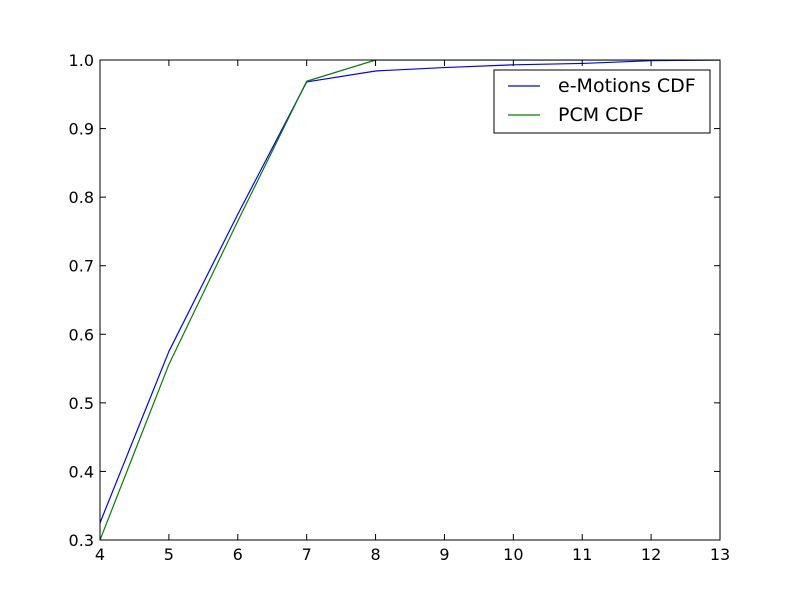 Image resolution: width=800 pixels, height=600 pixels. Describe the element at coordinates (375, 554) in the screenshot. I see `x-tick-label: 8` at that location.